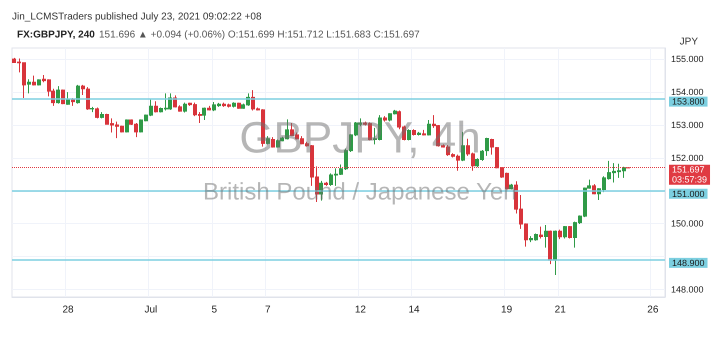 The image size is (720, 342). What do you see at coordinates (360, 310) in the screenshot?
I see `x-tick-label: 12` at bounding box center [360, 310].